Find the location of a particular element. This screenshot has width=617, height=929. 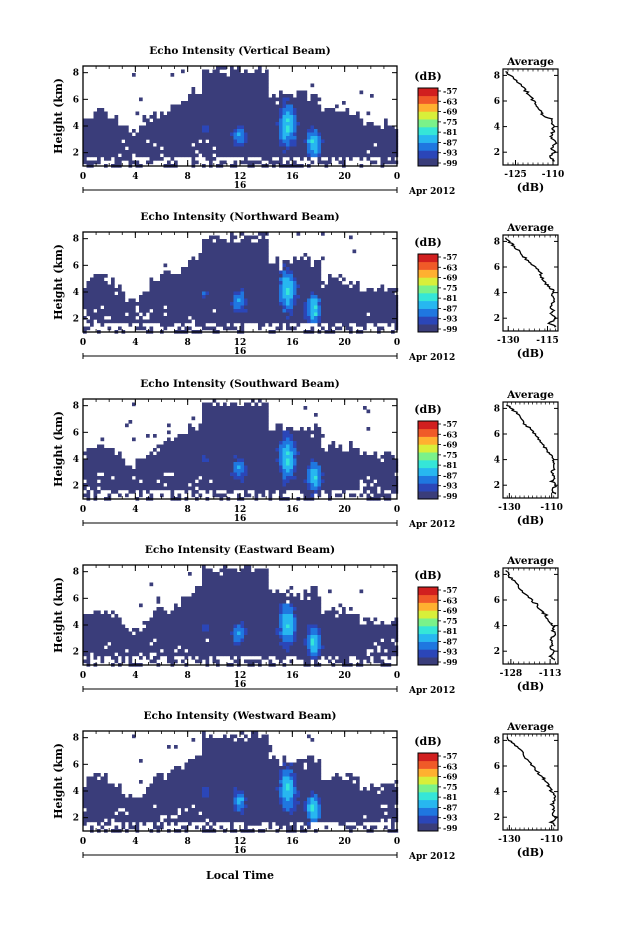

colorbar-tick-label: -81 is located at coordinates (450, 298).